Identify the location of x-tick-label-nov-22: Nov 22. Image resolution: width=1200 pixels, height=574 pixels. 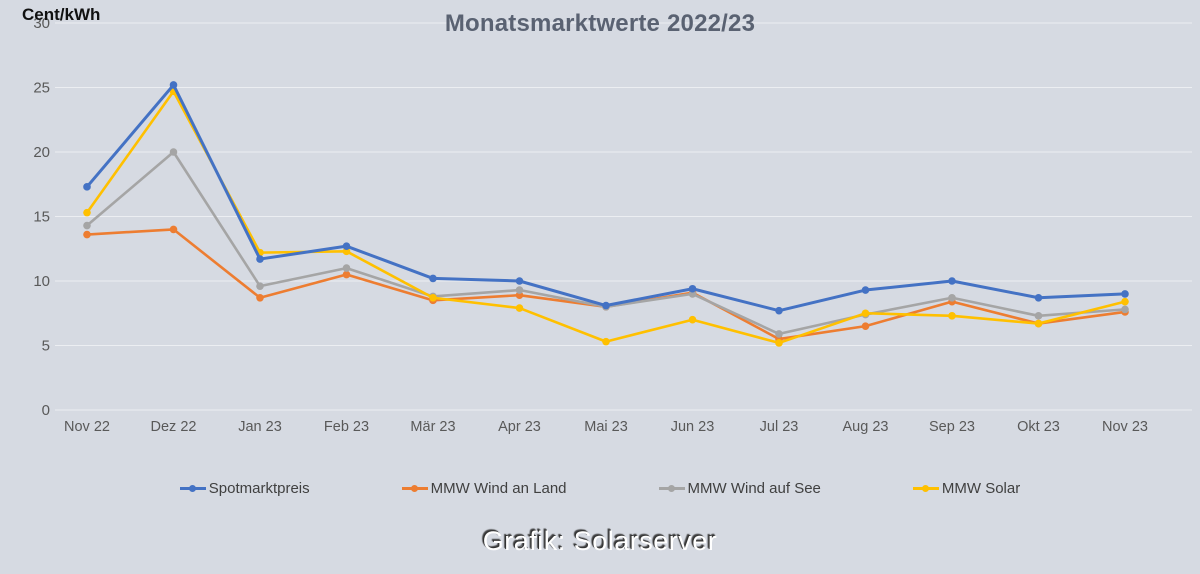
(87, 427).